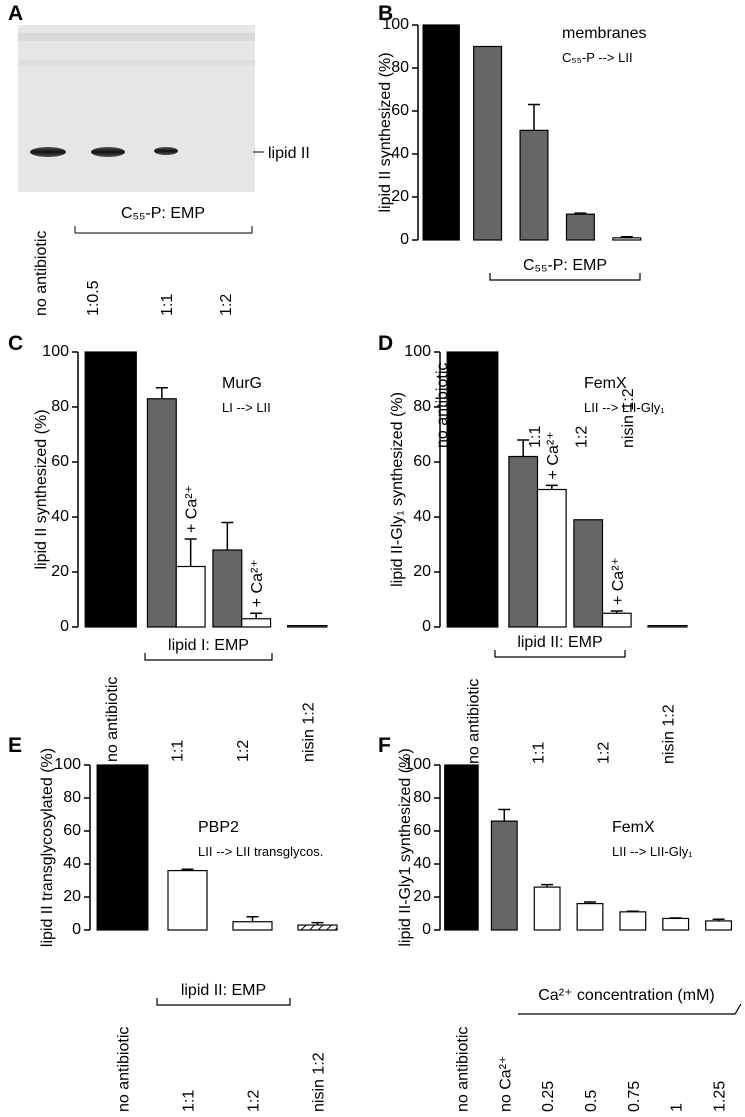 The height and width of the screenshot is (1117, 745). I want to click on bracket-label: lipid I: EMP, so click(208, 645).